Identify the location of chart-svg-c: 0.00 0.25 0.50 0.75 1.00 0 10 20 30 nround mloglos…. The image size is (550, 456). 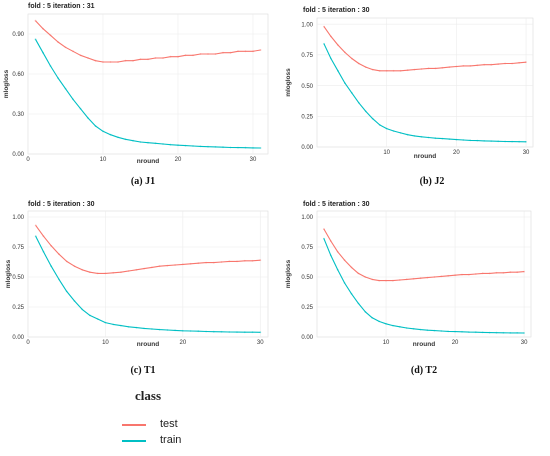
(137, 279).